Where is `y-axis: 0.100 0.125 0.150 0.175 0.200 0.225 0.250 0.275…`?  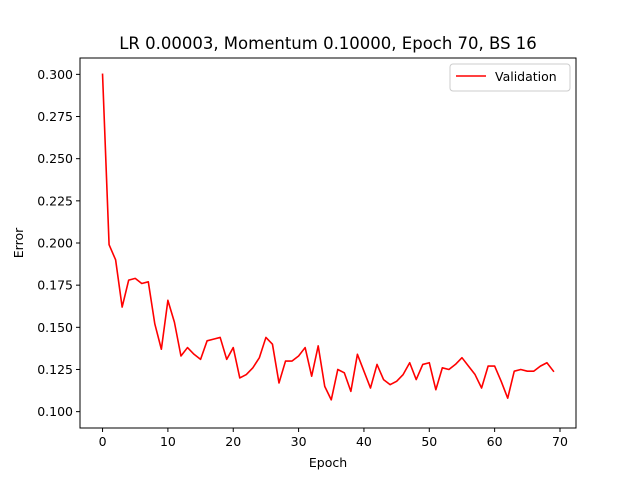
y-axis: 0.100 0.125 0.150 0.175 0.200 0.225 0.250 0.275… is located at coordinates (58, 243).